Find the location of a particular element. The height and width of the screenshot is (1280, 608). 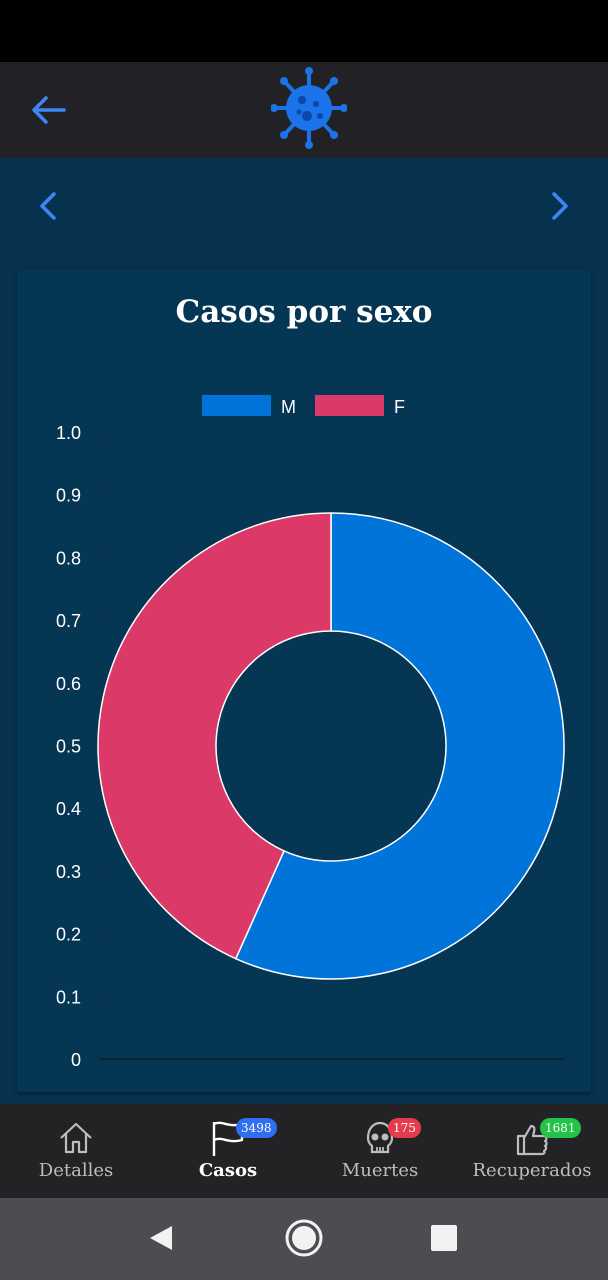

y-tick-label: 0.4 is located at coordinates (68, 809).